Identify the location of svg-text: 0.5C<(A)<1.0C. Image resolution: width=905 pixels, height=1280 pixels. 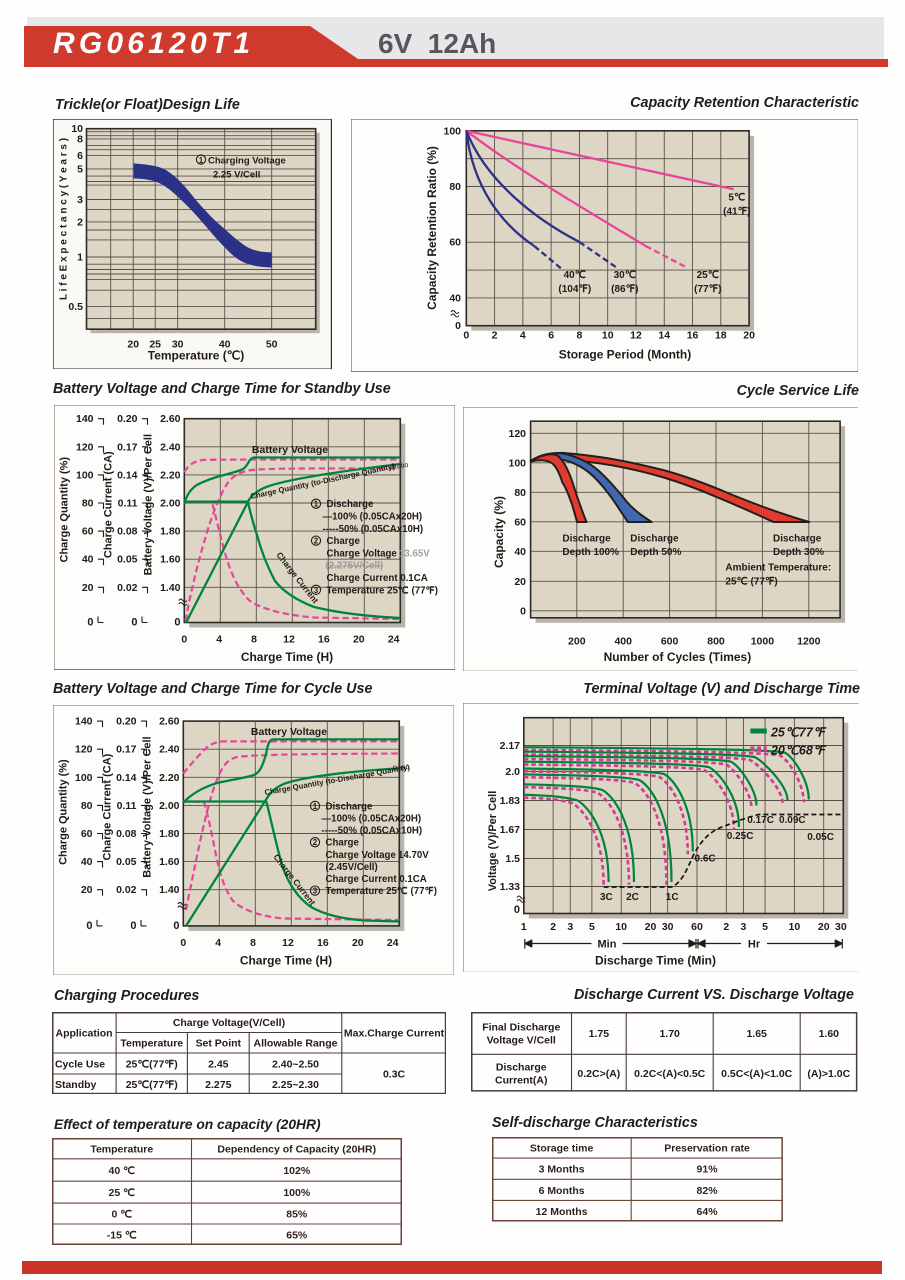
(758, 1074).